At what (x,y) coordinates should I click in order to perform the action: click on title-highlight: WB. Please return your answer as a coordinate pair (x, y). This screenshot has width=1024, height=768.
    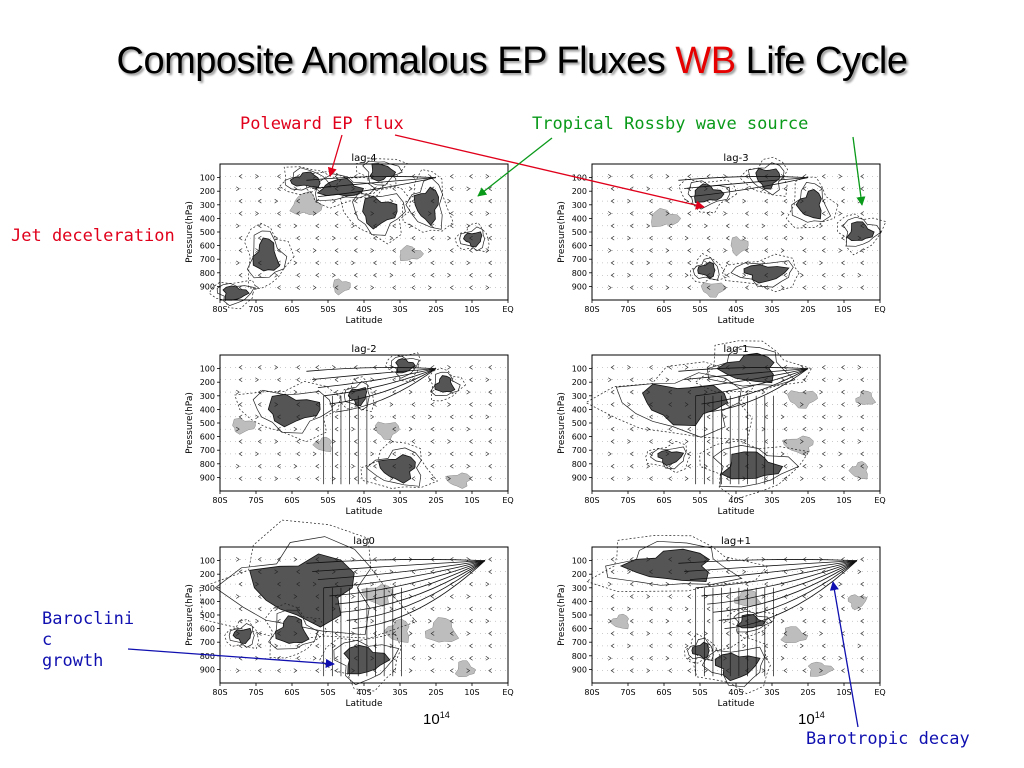
    Looking at the image, I should click on (705, 61).